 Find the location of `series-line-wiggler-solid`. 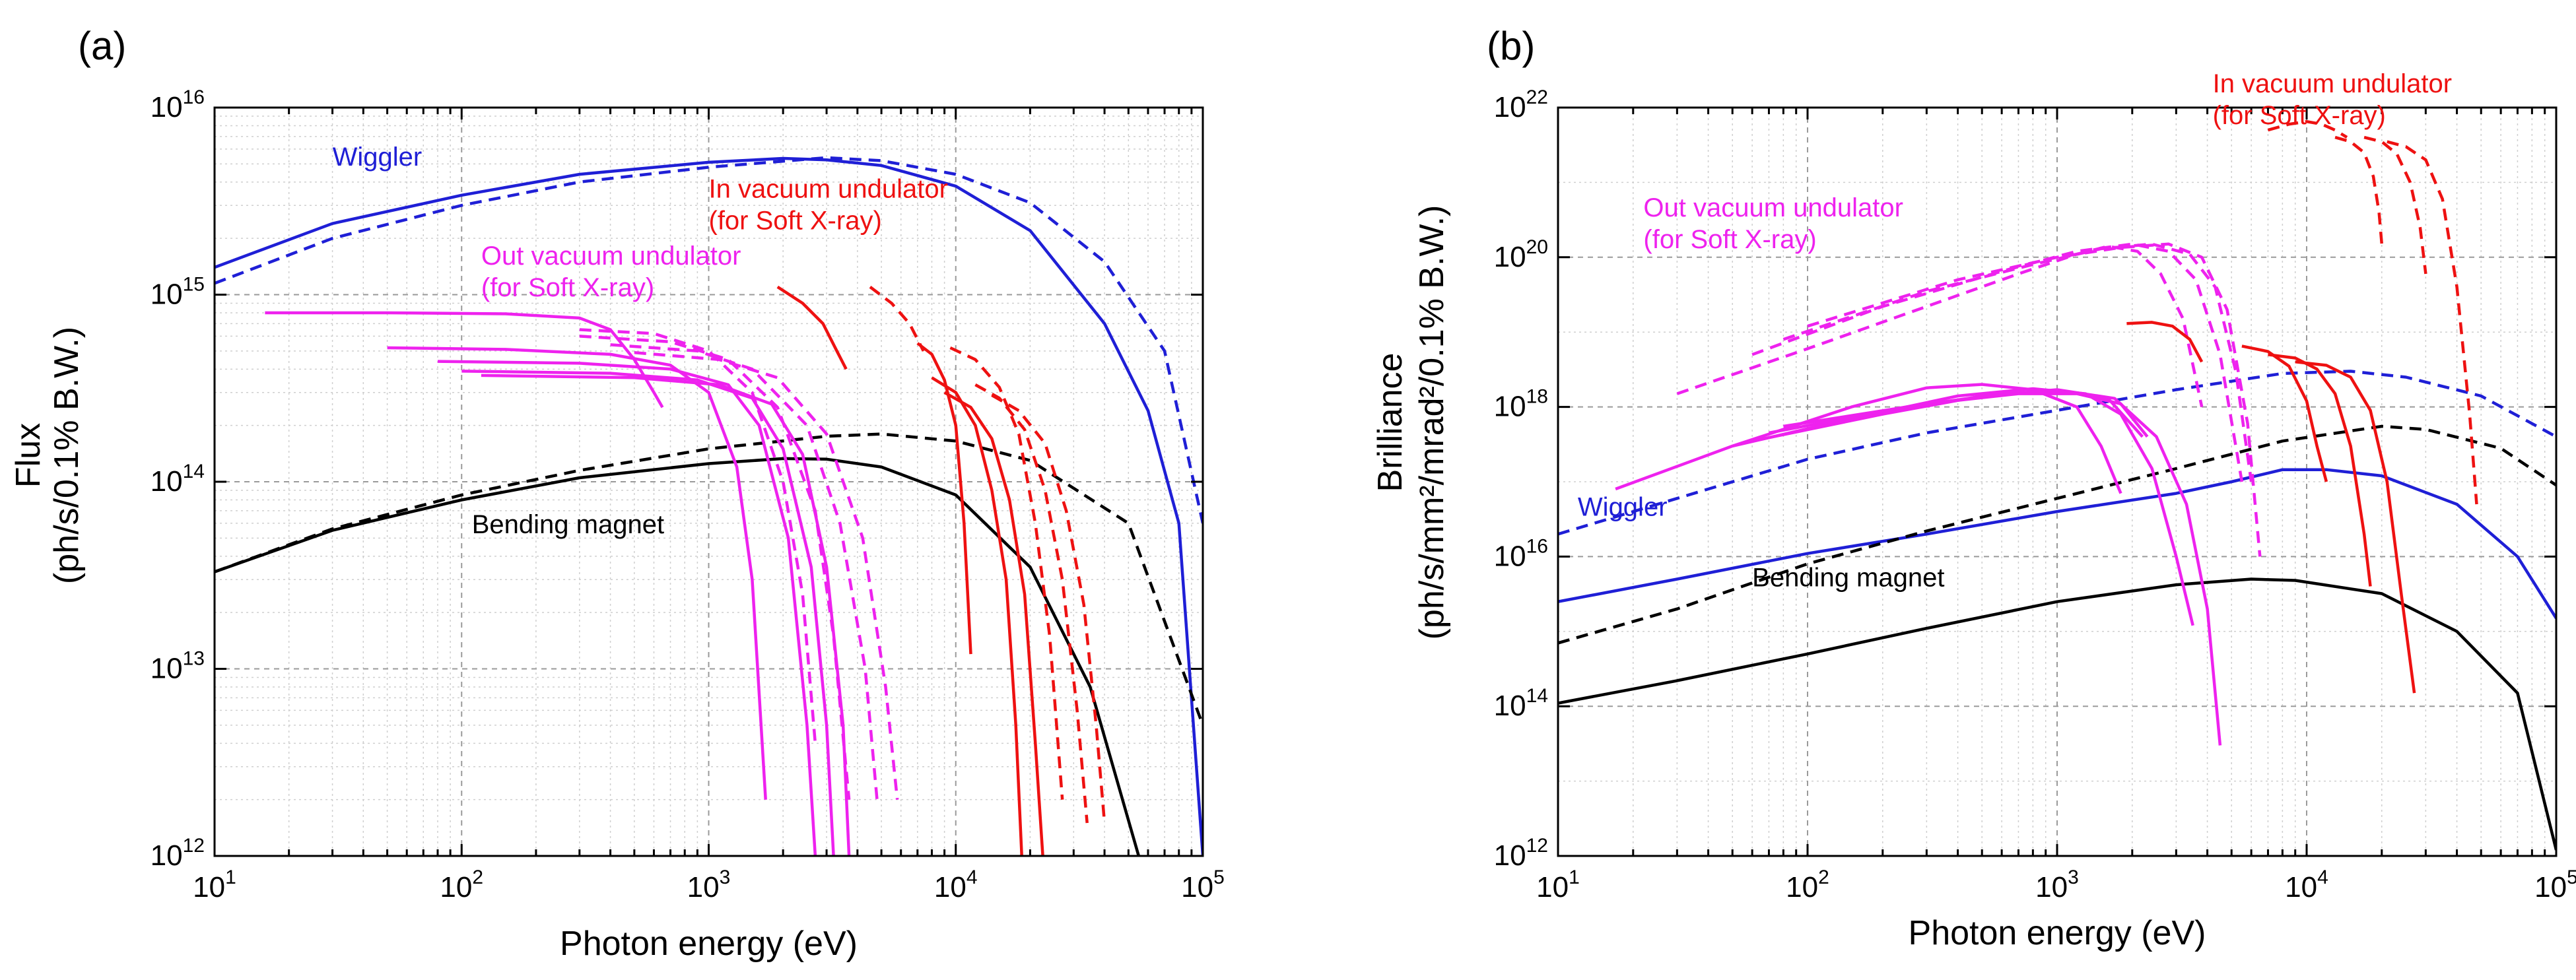

series-line-wiggler-solid is located at coordinates (2057, 543).